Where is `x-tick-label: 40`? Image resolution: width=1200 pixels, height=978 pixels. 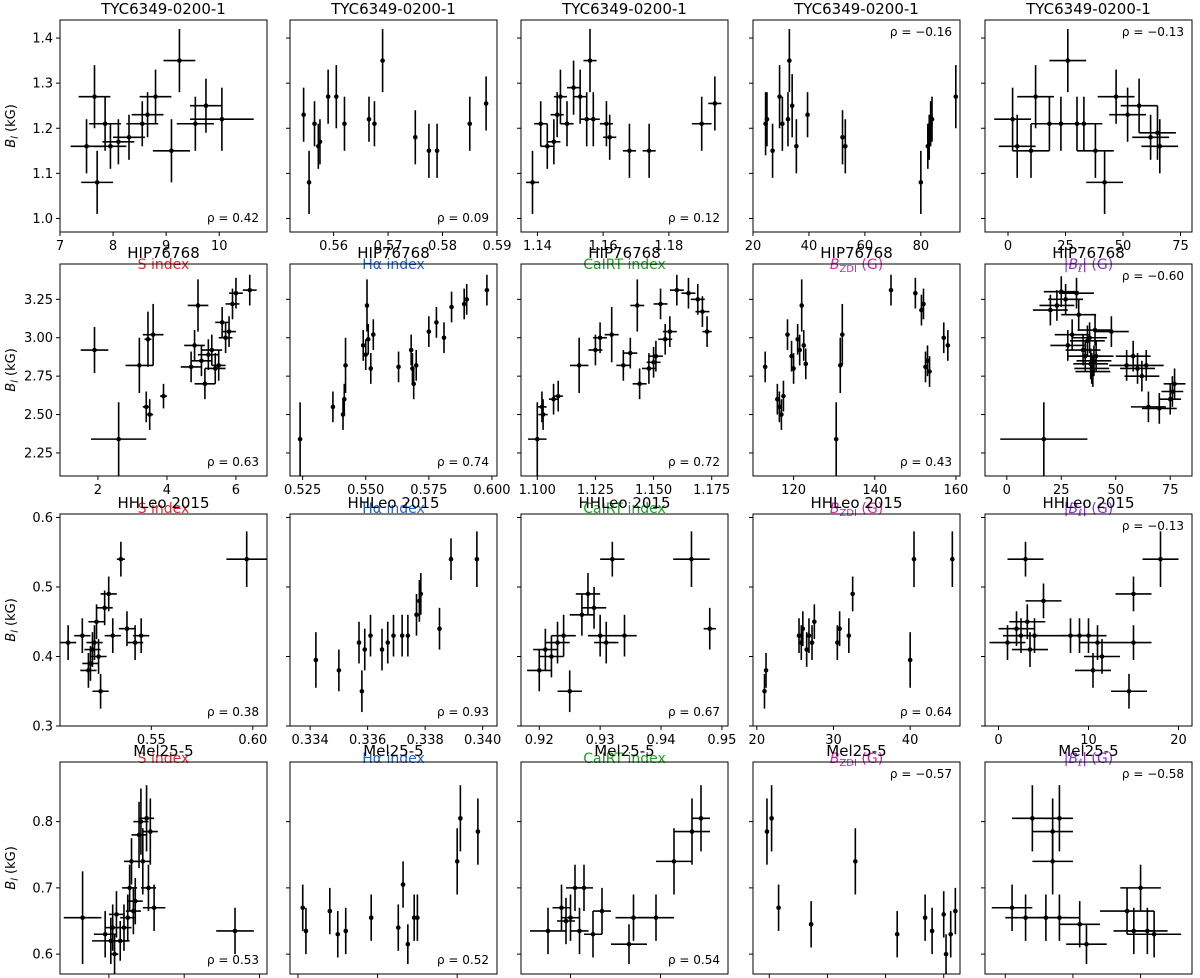 x-tick-label: 40 is located at coordinates (809, 246).